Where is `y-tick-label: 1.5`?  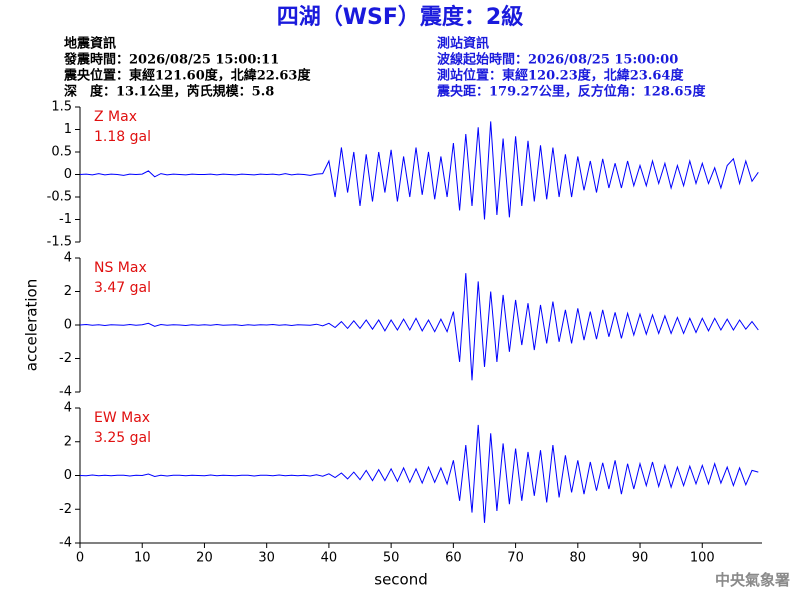
y-tick-label: 1.5 is located at coordinates (61, 107).